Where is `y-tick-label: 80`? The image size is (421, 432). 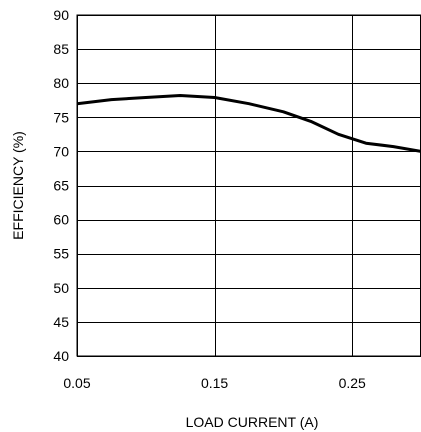 y-tick-label: 80 is located at coordinates (61, 83).